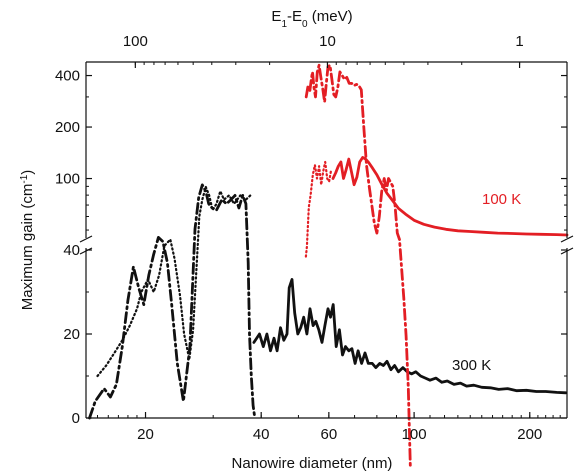  What do you see at coordinates (76, 418) in the screenshot?
I see `y-lower-tick-label: 0` at bounding box center [76, 418].